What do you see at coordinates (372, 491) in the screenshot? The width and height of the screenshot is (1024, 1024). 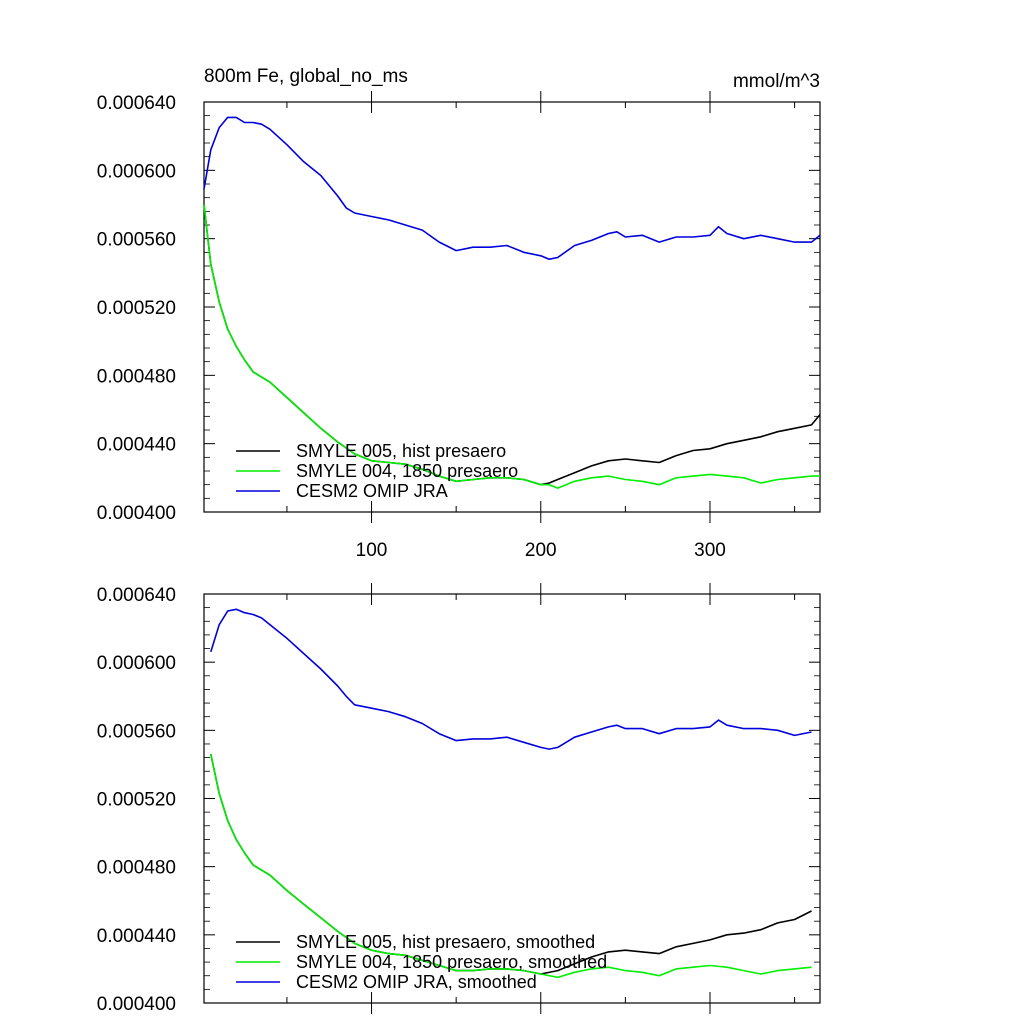 I see `legend-label: CESM2 OMIP JRA` at bounding box center [372, 491].